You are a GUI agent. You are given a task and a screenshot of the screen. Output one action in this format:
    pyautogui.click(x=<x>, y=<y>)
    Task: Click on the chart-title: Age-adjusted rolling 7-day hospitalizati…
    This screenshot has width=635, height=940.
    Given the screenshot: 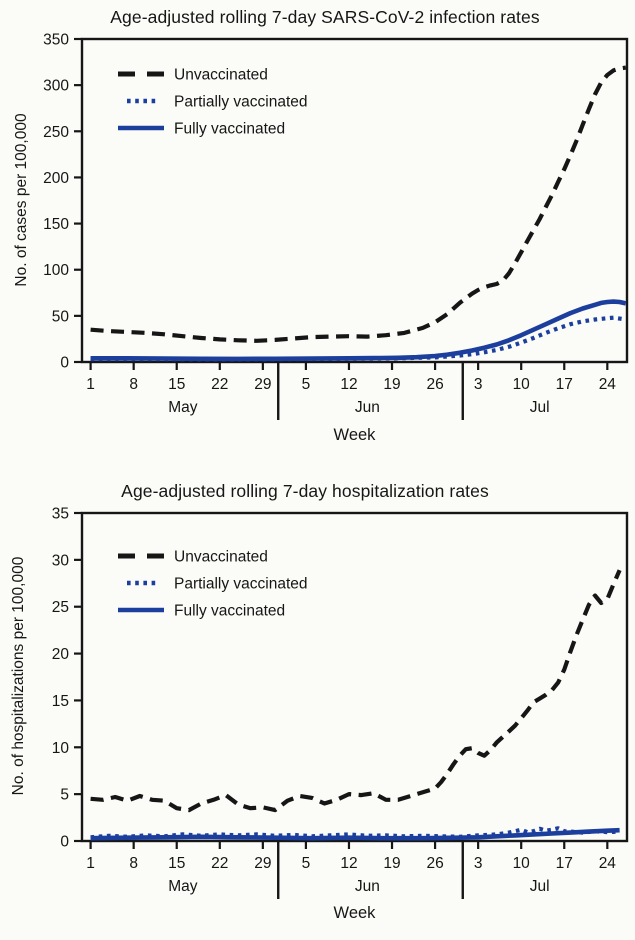 What is the action you would take?
    pyautogui.click(x=305, y=491)
    